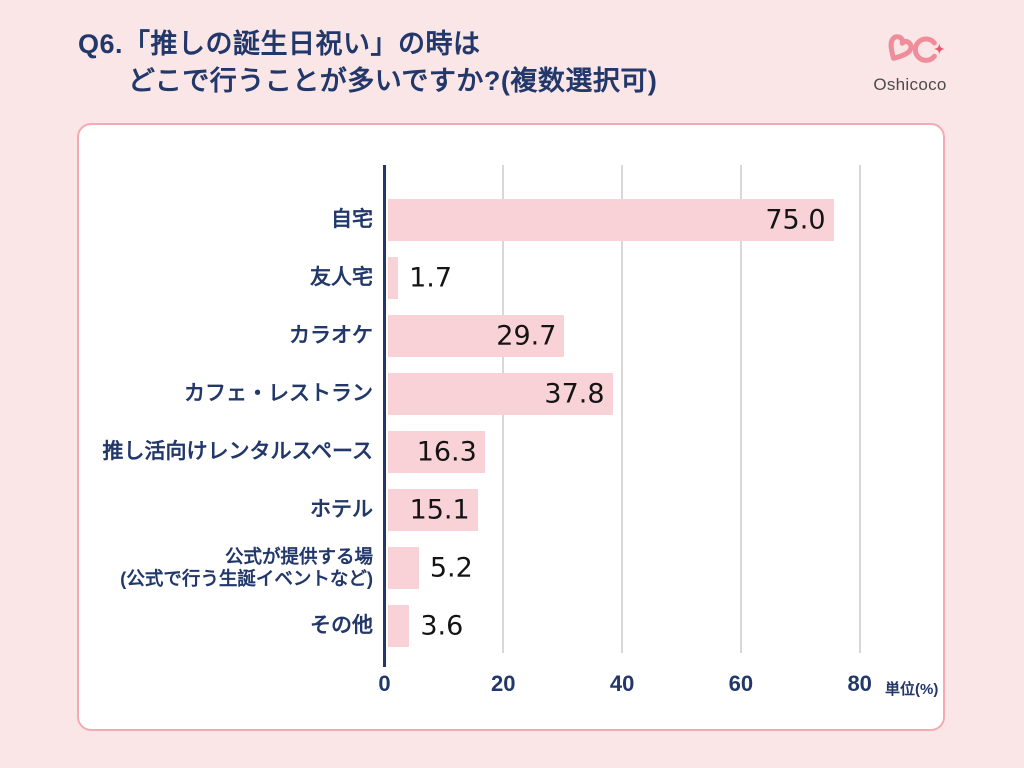 Image resolution: width=1024 pixels, height=768 pixels. What do you see at coordinates (859, 683) in the screenshot?
I see `x-tick-label: 80` at bounding box center [859, 683].